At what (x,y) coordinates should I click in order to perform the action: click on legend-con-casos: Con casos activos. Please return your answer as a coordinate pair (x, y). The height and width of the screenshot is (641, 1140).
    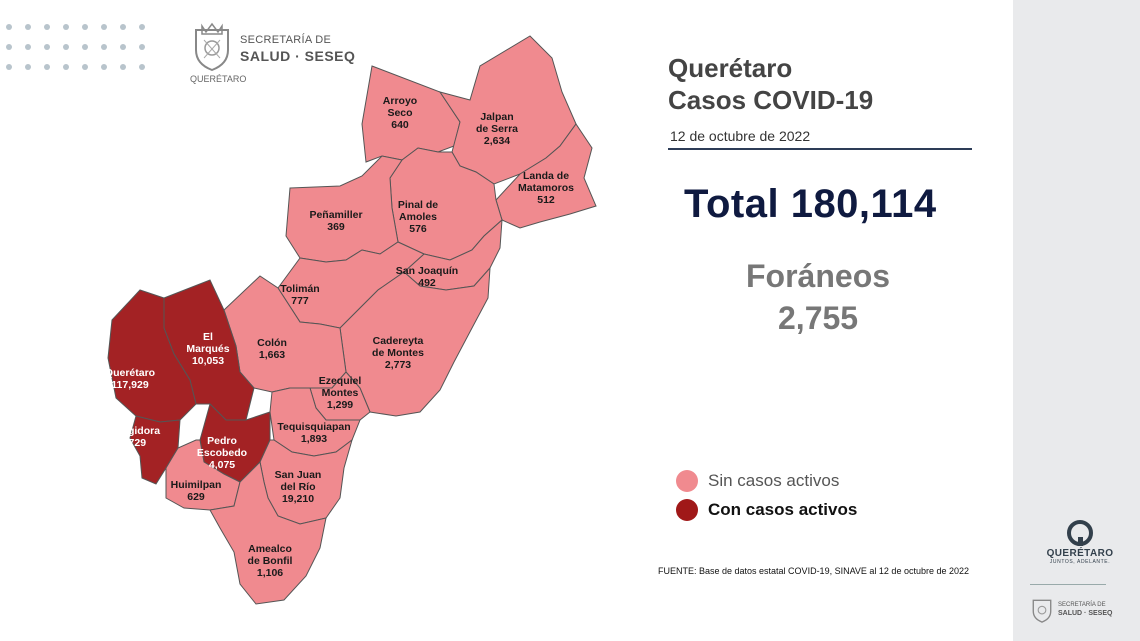
    Looking at the image, I should click on (766, 510).